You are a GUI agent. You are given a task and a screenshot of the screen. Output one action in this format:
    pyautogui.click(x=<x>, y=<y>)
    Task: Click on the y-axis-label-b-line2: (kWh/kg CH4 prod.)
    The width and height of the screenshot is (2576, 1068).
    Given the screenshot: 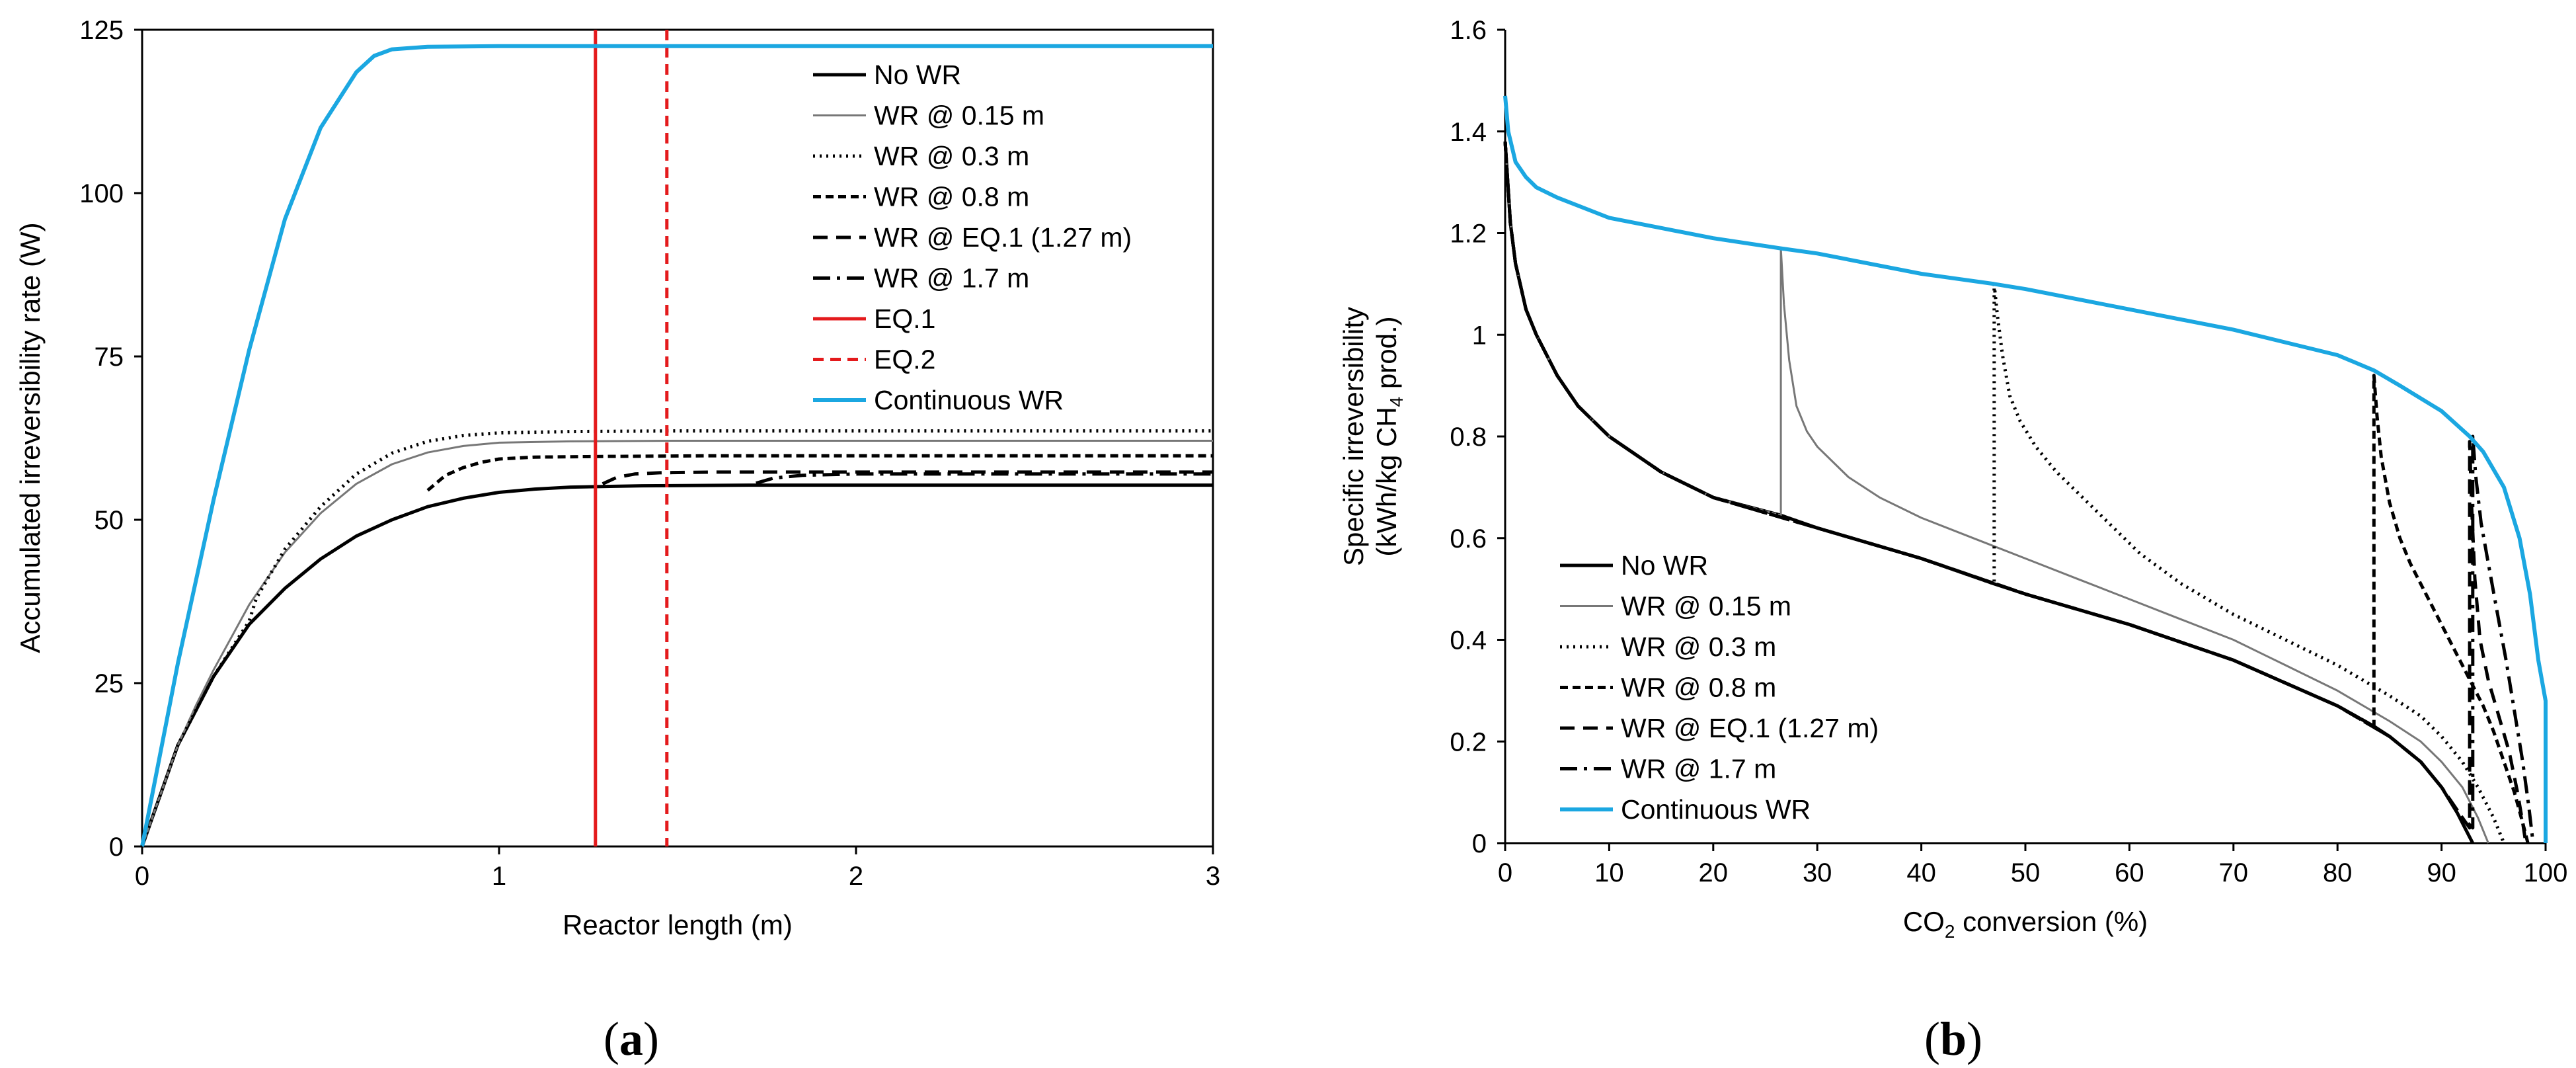 What is the action you would take?
    pyautogui.click(x=1389, y=436)
    